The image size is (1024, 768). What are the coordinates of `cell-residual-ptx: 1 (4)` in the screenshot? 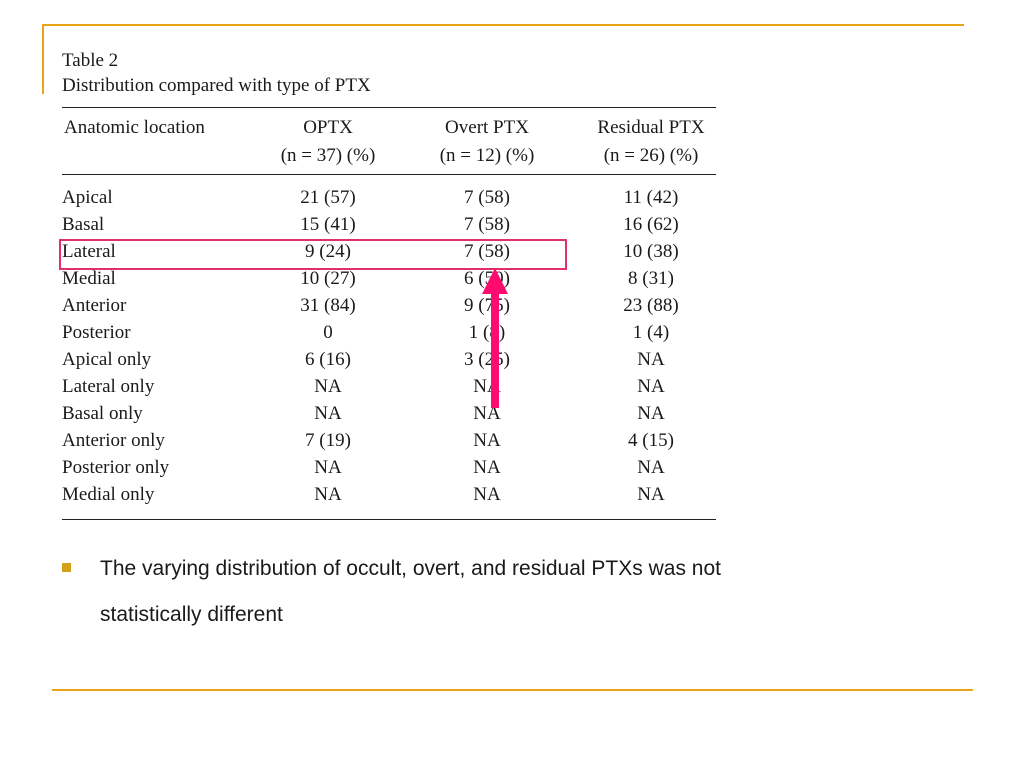 It's located at (651, 332).